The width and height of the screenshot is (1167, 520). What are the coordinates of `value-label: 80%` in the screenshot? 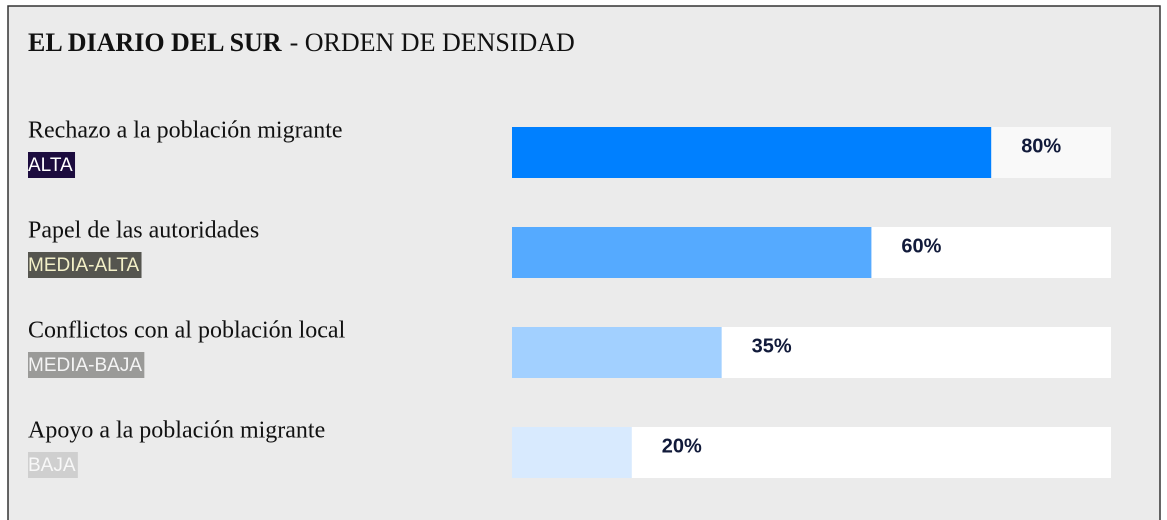 It's located at (1041, 146).